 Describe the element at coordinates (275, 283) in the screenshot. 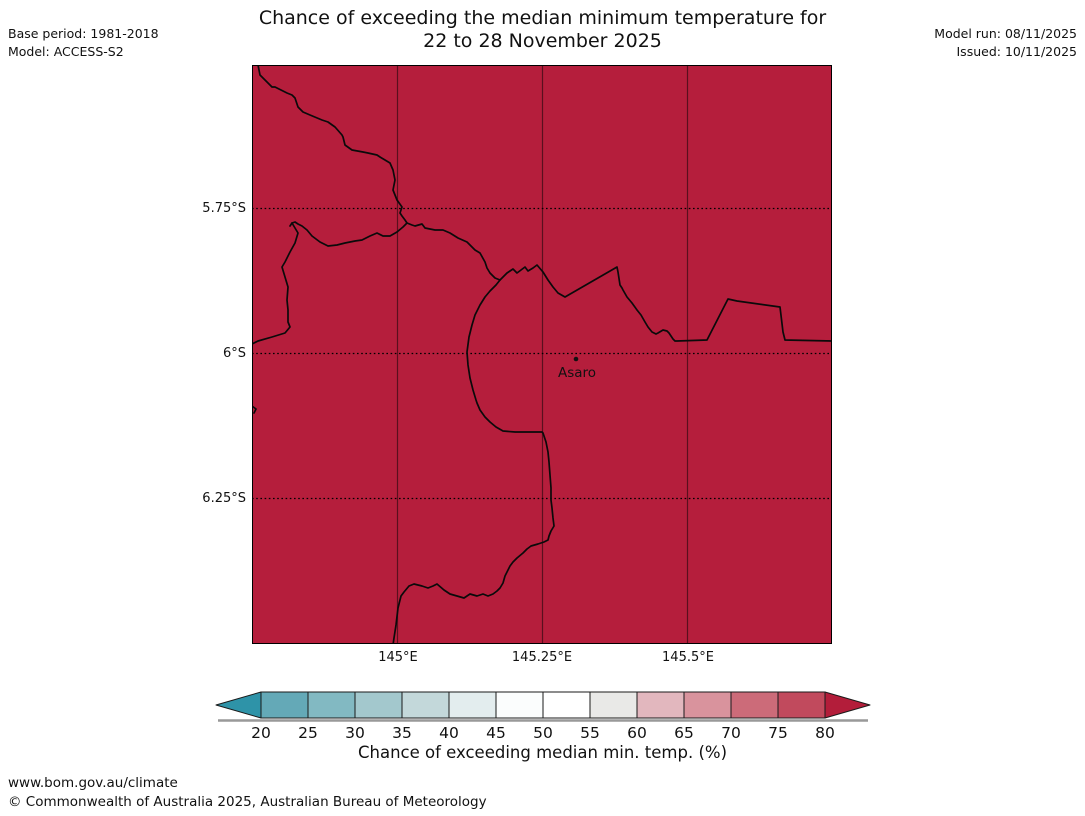

I see `boundary-west-northsouth` at that location.